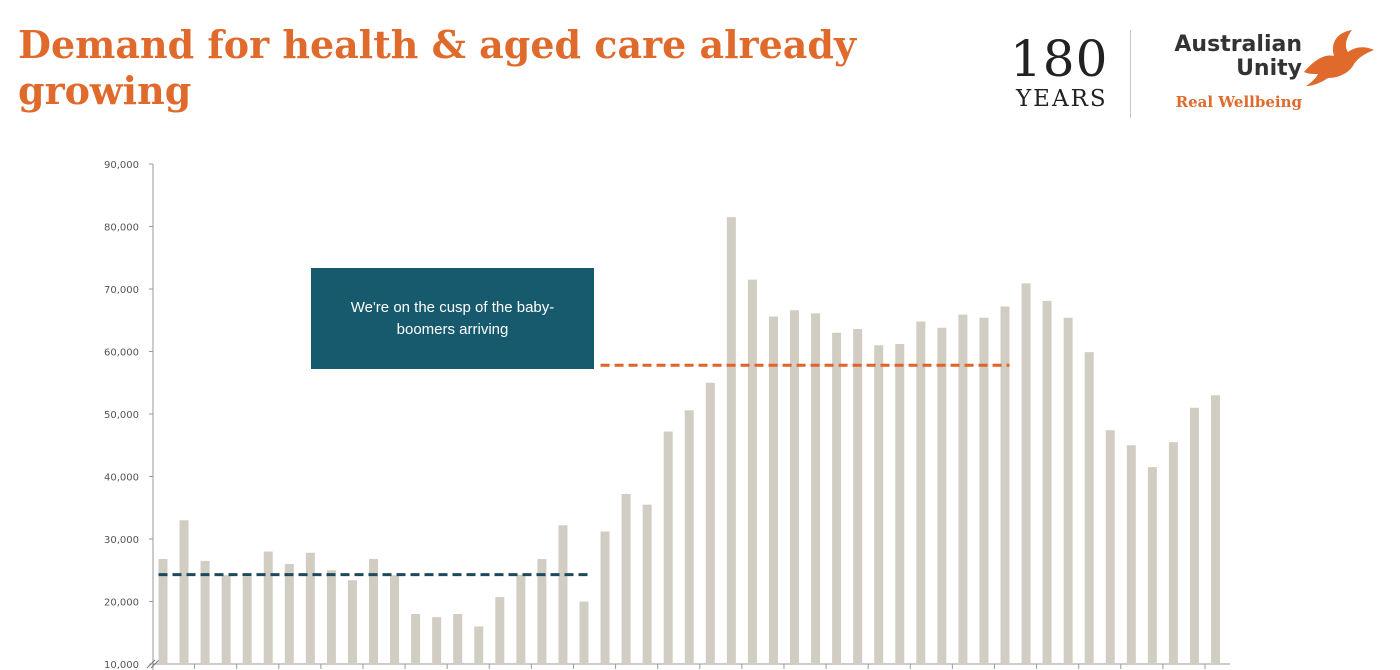 The image size is (1400, 670). What do you see at coordinates (121, 603) in the screenshot?
I see `y-tick-label: 20,000` at bounding box center [121, 603].